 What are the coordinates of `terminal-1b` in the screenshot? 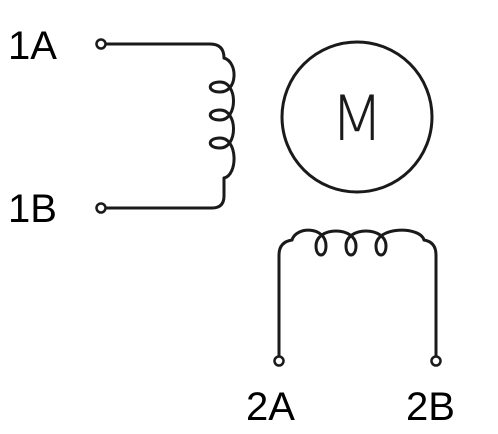 It's located at (101, 208).